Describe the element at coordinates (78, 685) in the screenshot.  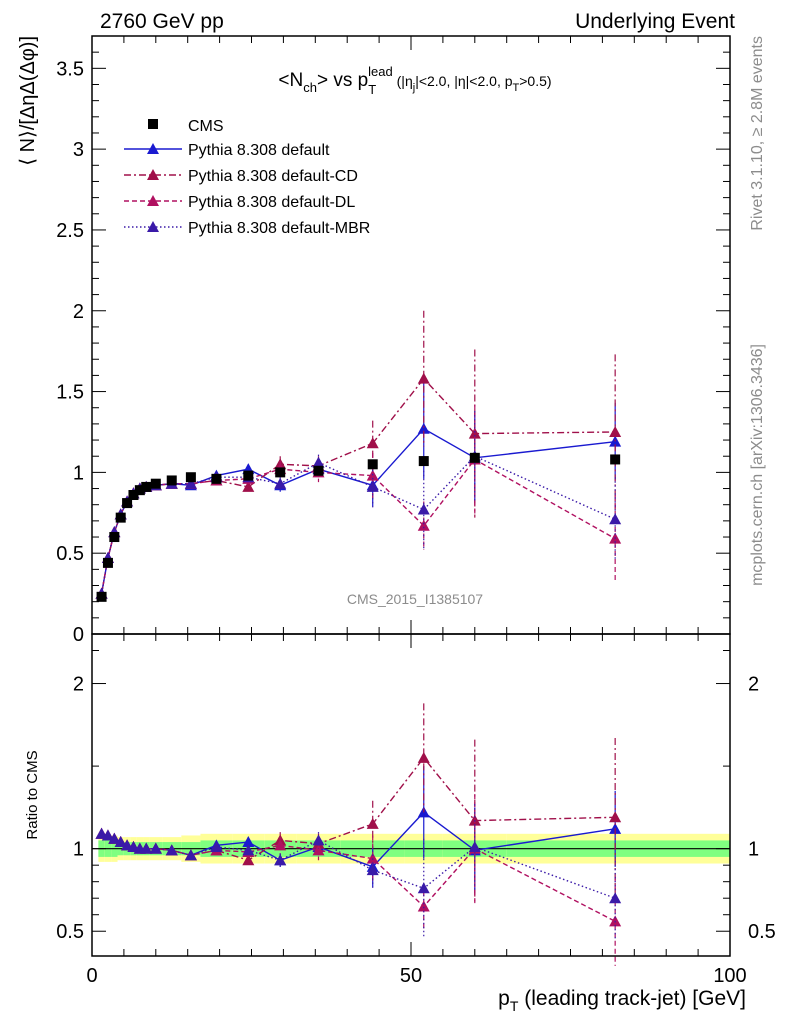
I see `ratio-y-tick-label: 2` at that location.